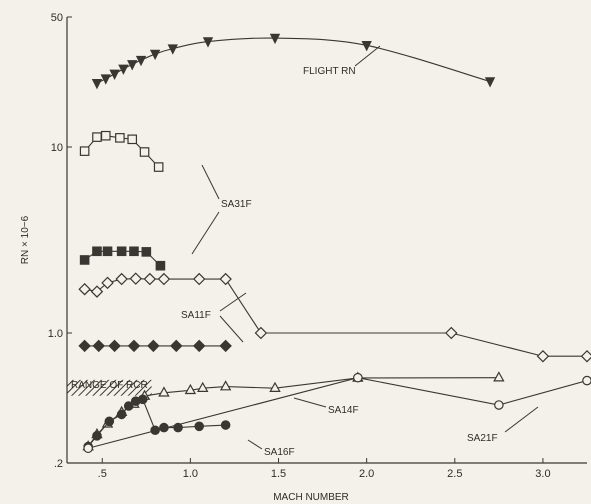 The height and width of the screenshot is (504, 591). I want to click on x-tick-label: 3.0, so click(542, 474).